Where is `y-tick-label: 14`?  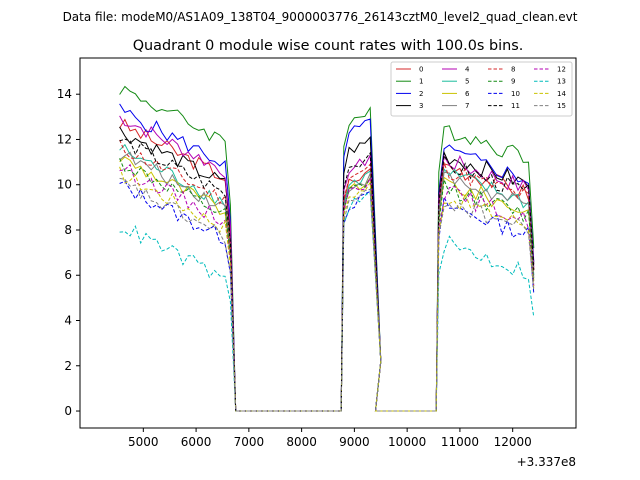
y-tick-label: 14 is located at coordinates (64, 94).